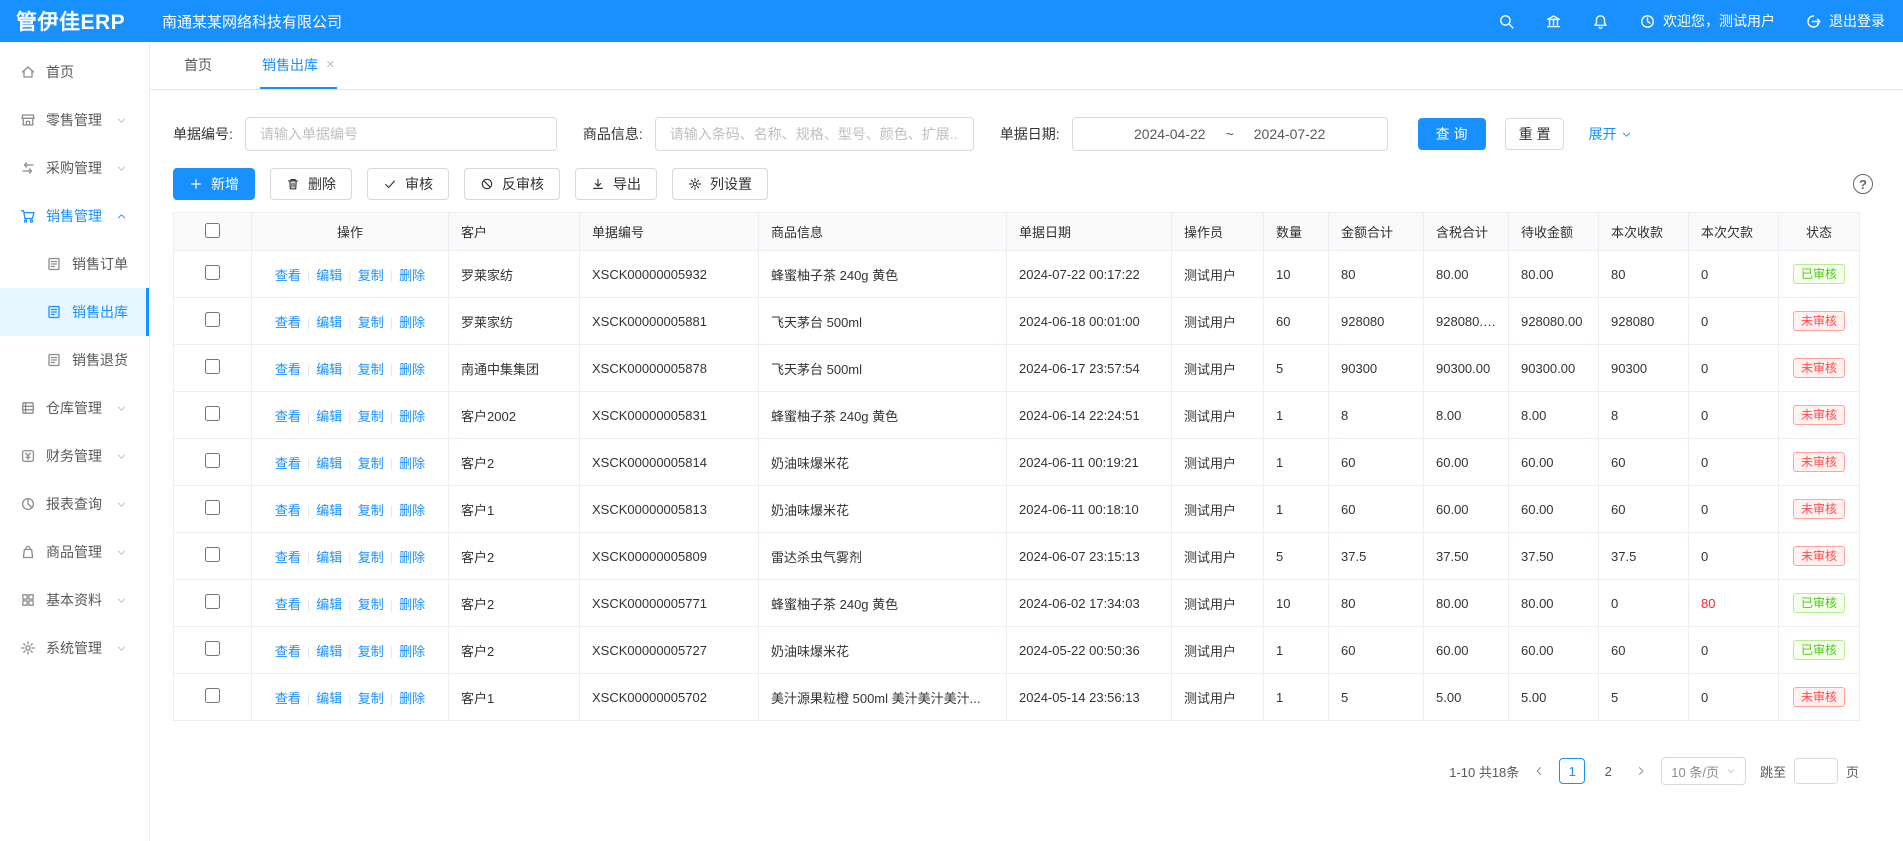 This screenshot has width=1903, height=841. I want to click on sidebar-item-system: 系统管理, so click(74, 648).